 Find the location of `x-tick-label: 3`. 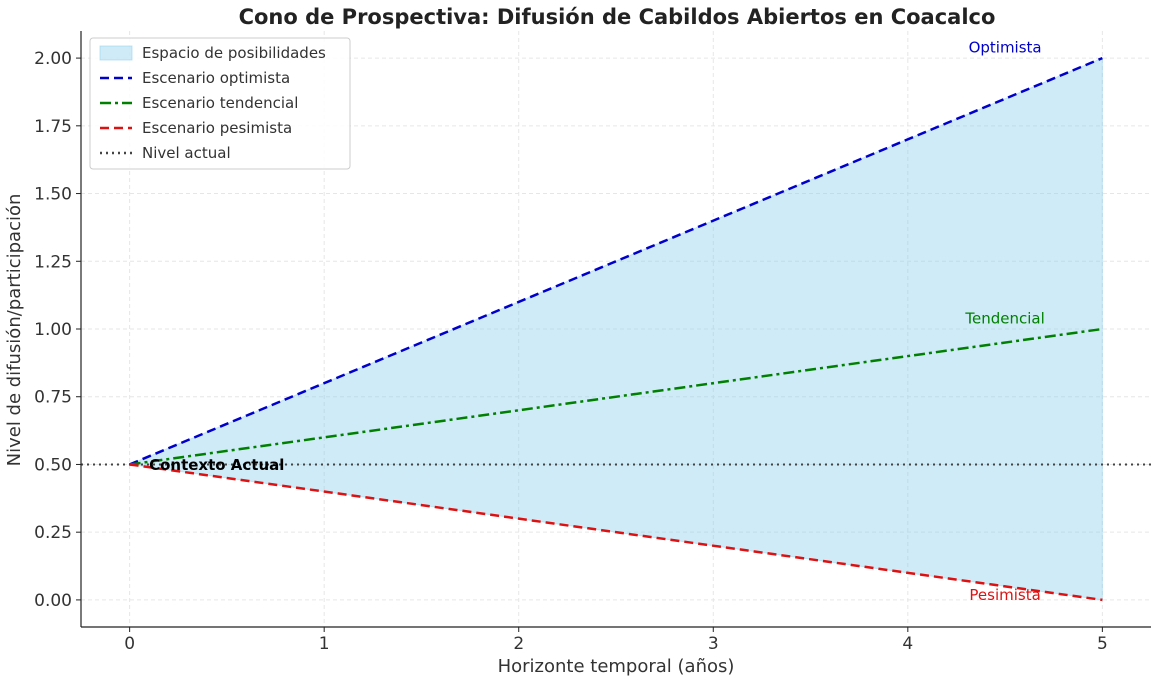

x-tick-label: 3 is located at coordinates (713, 644).